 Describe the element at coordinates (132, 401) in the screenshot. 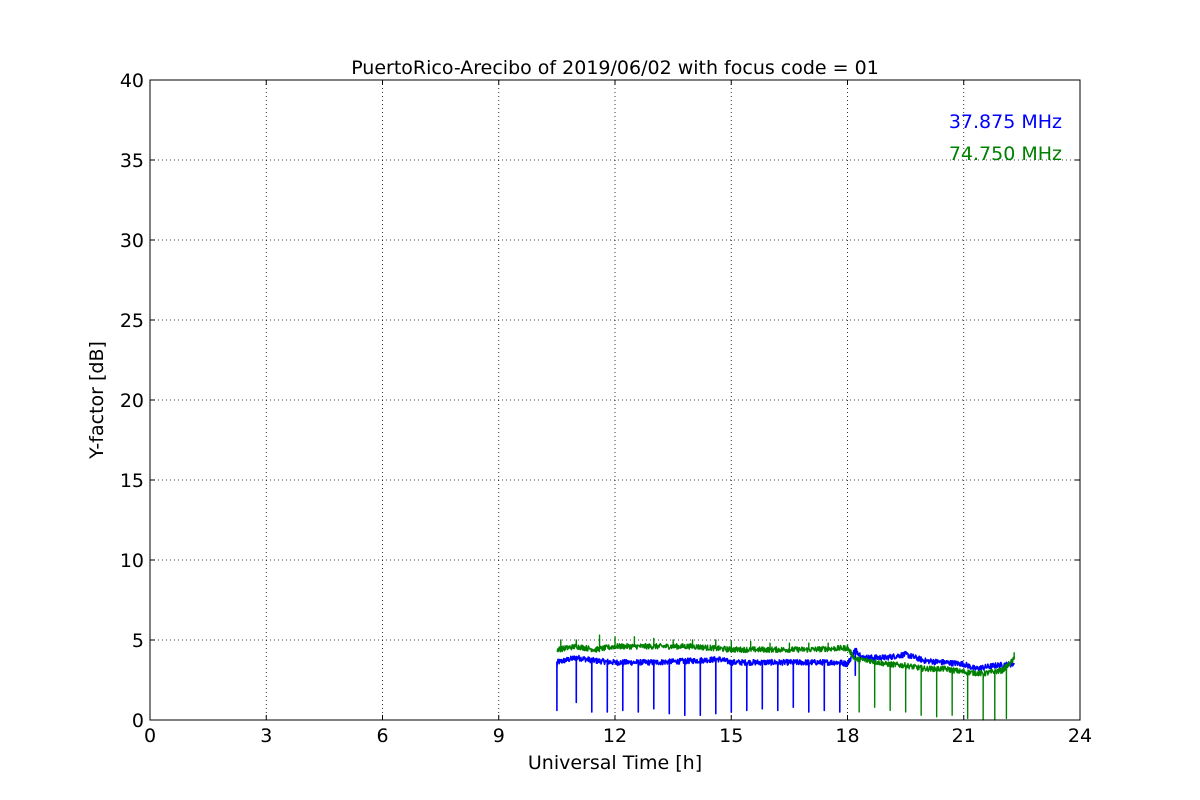

I see `y-tick-label: 20` at that location.